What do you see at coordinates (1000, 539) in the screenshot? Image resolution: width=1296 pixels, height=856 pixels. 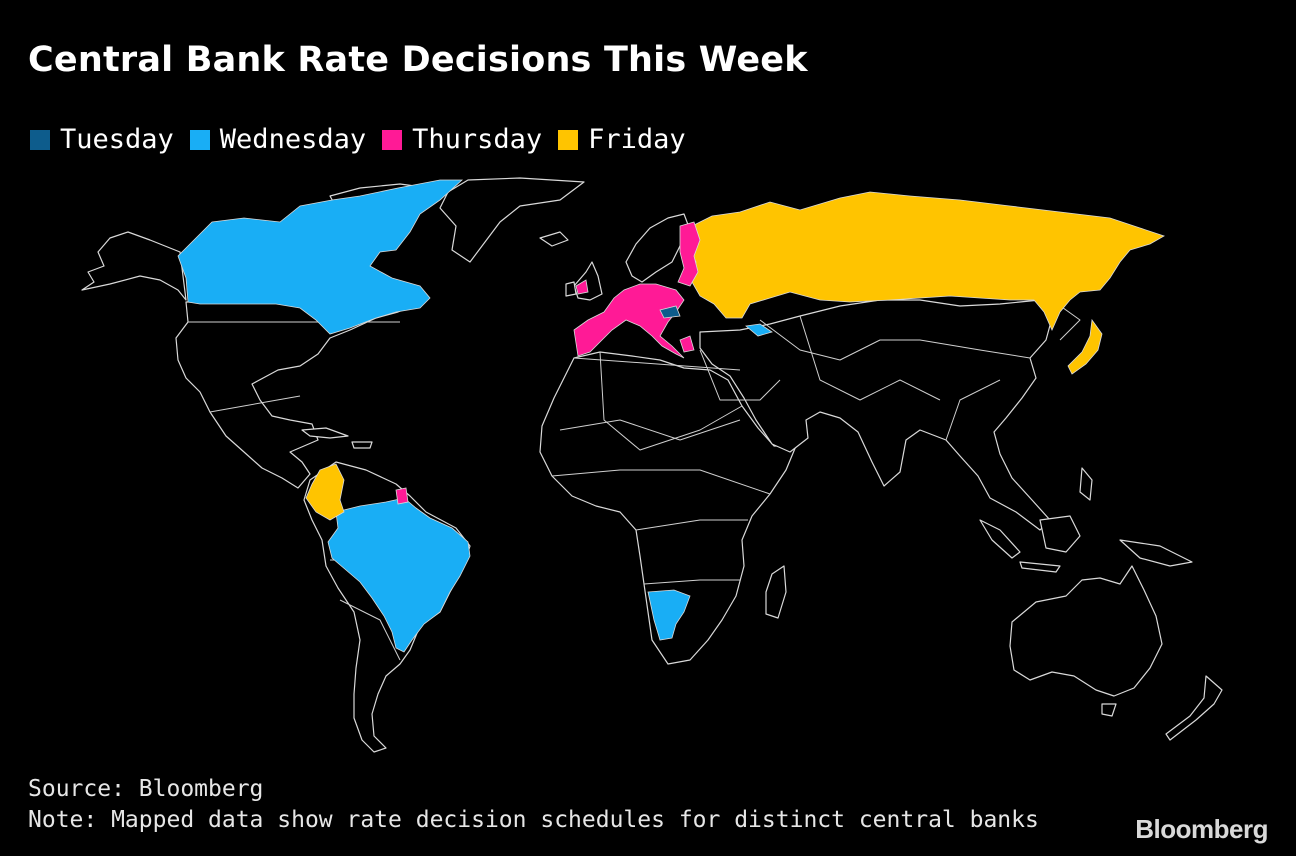 I see `land-sumatra` at bounding box center [1000, 539].